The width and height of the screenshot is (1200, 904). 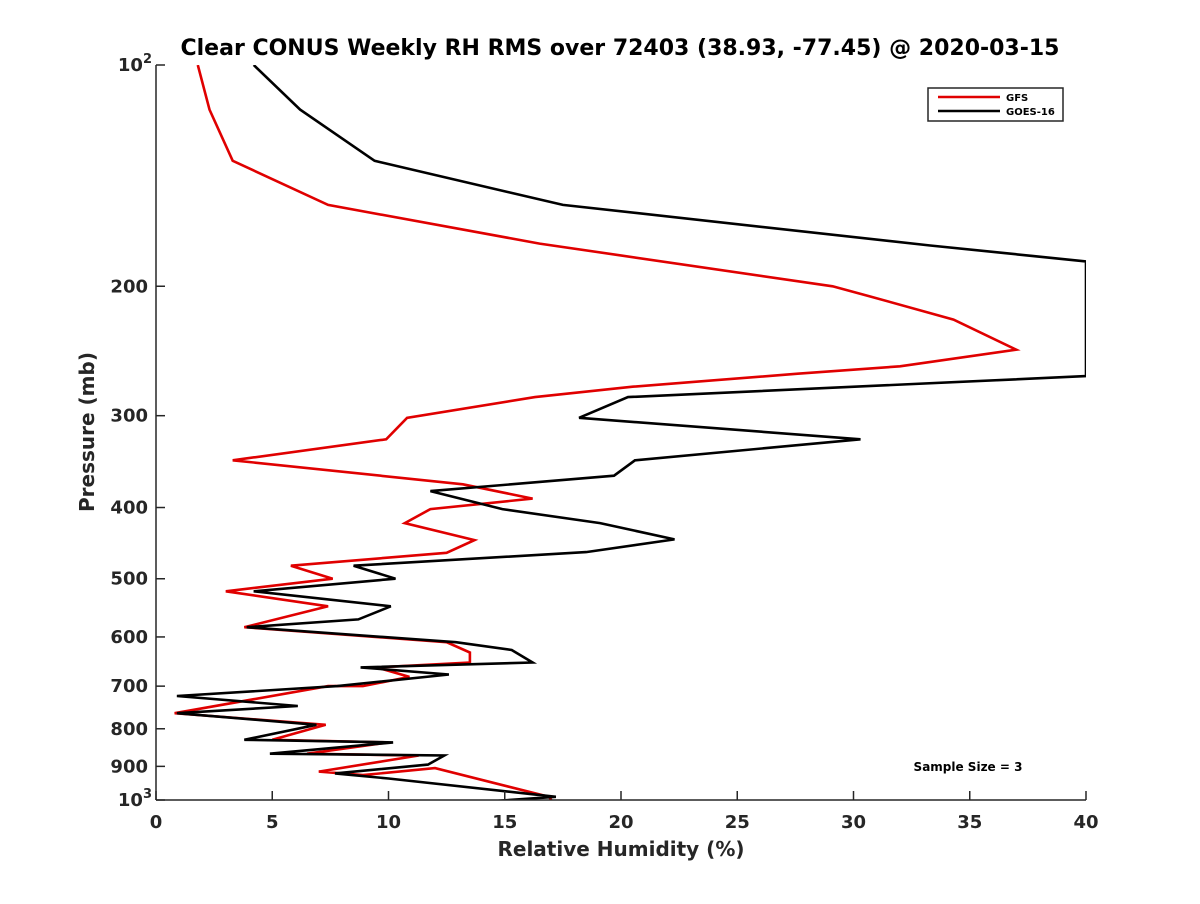 I want to click on x-tick-label: 20, so click(x=620, y=822).